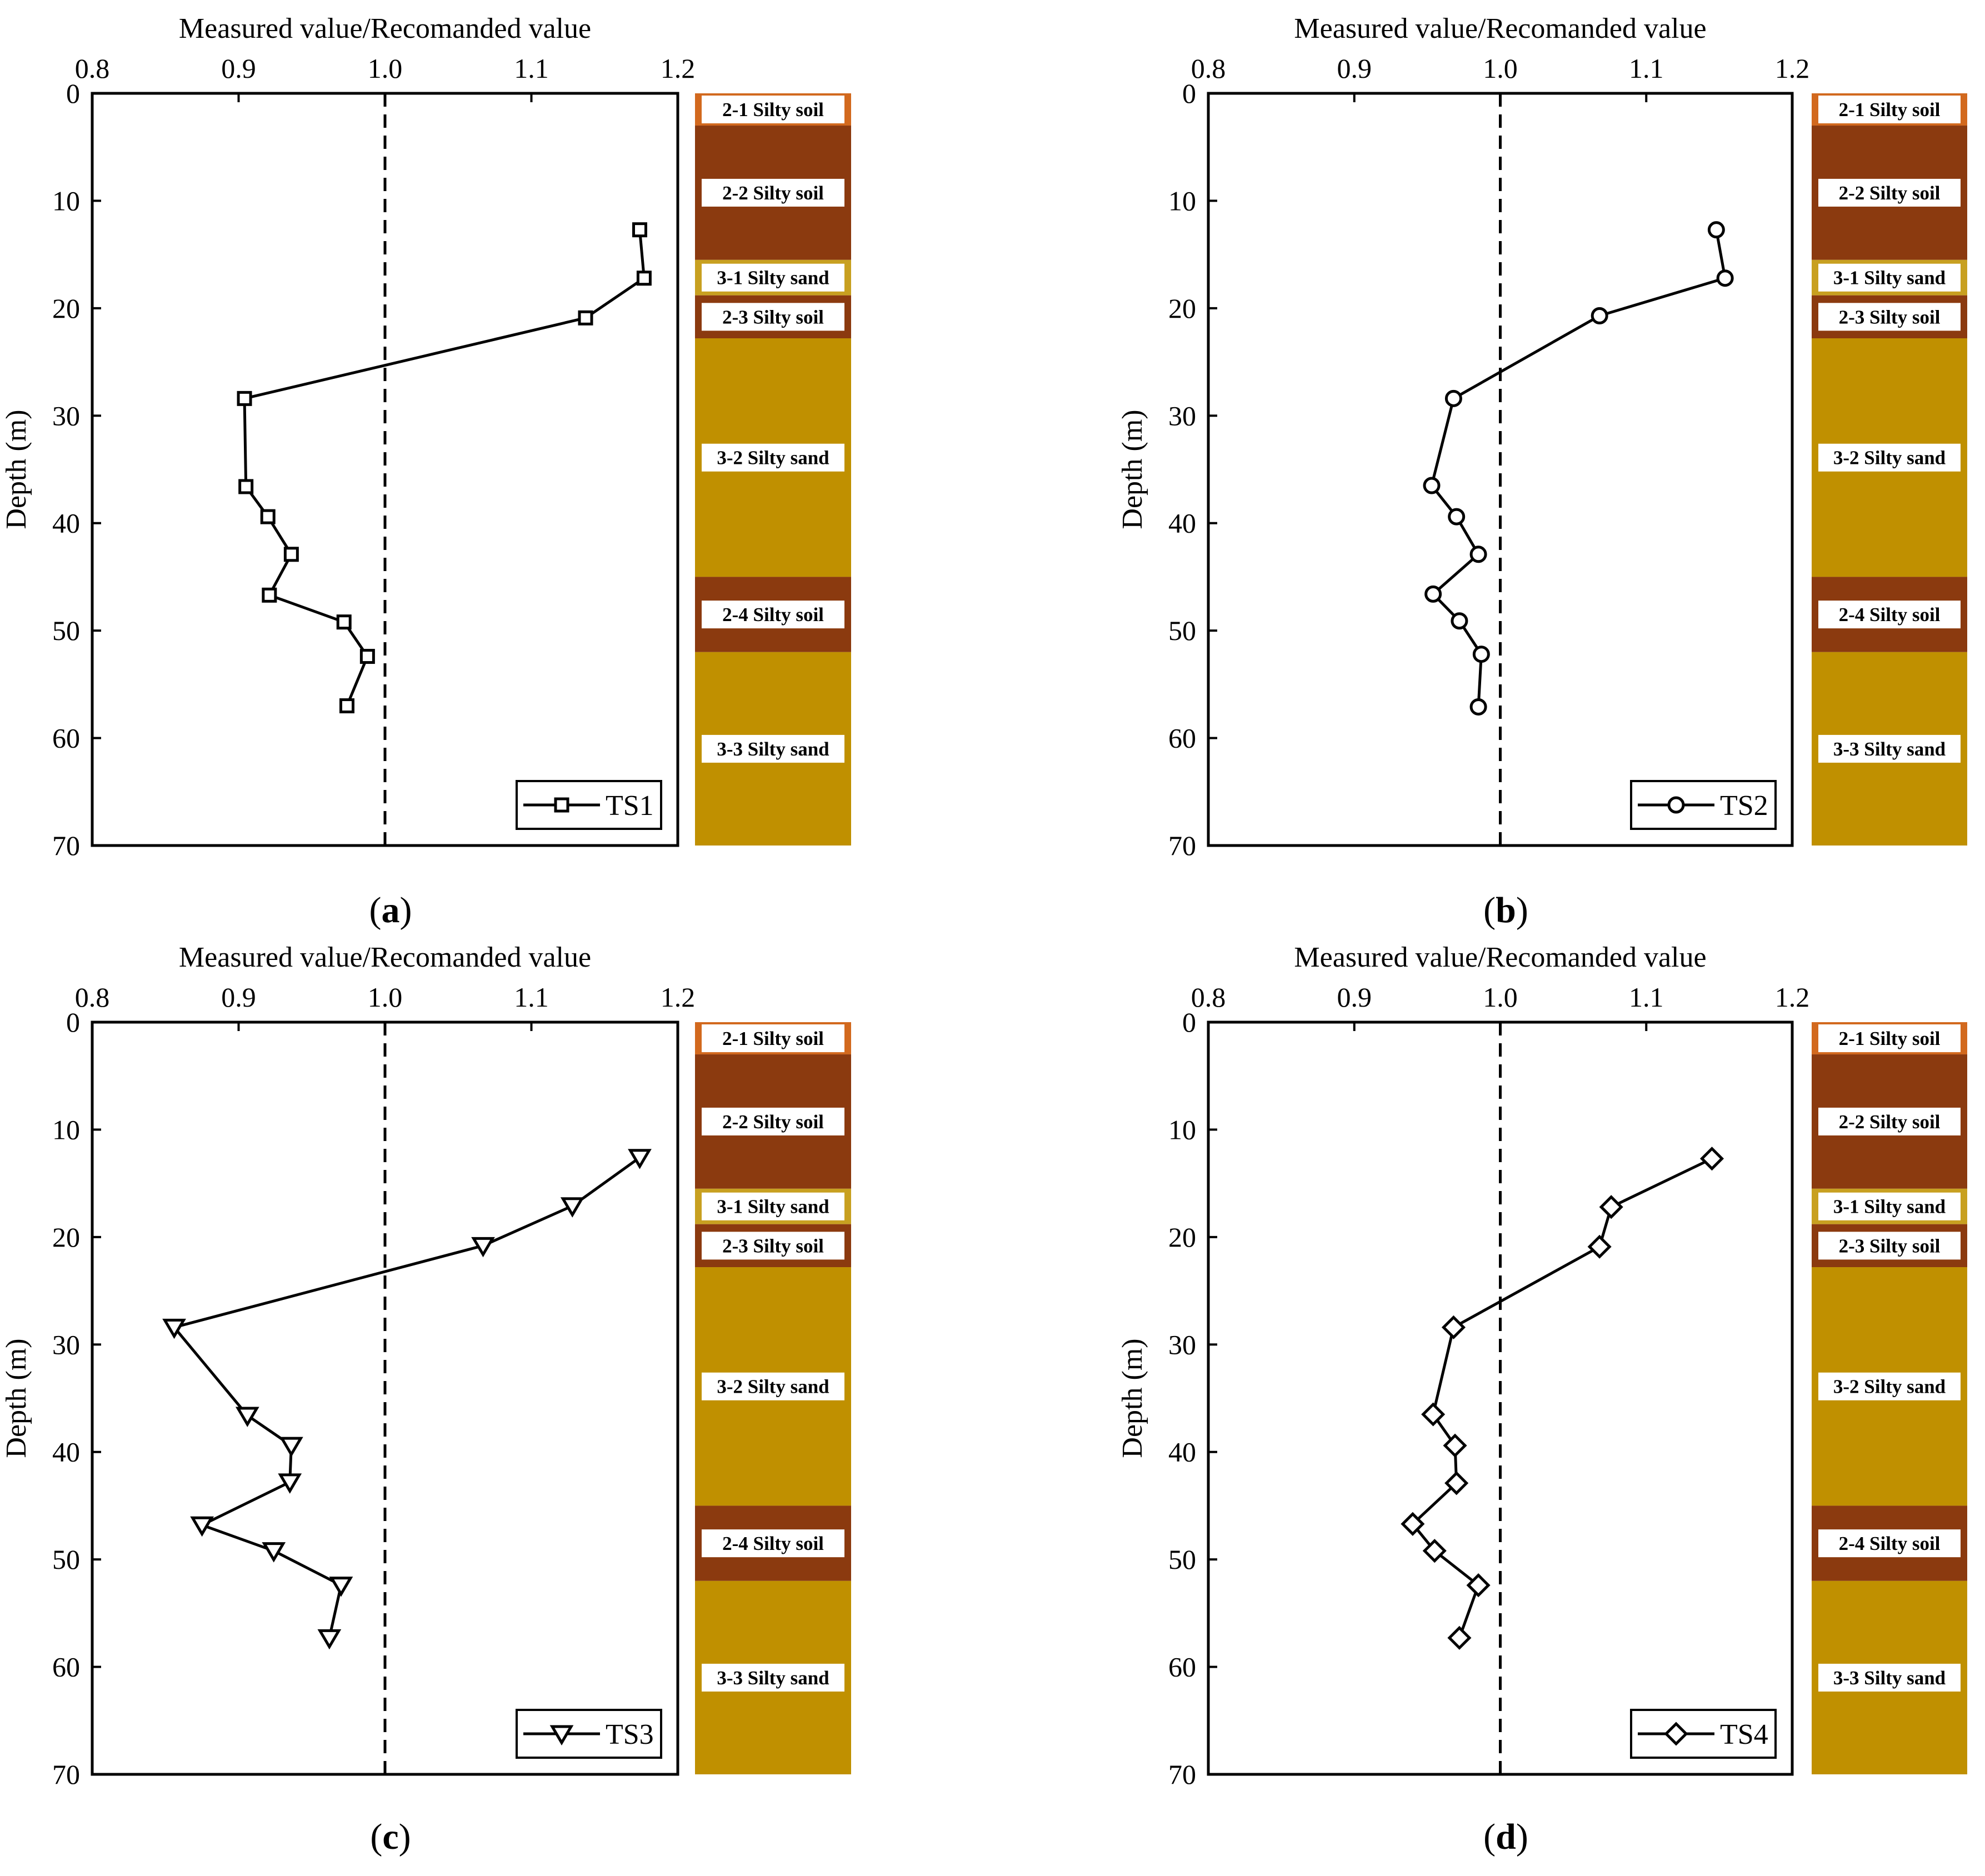 This screenshot has height=1876, width=1985. What do you see at coordinates (589, 805) in the screenshot?
I see `legend: TS1` at bounding box center [589, 805].